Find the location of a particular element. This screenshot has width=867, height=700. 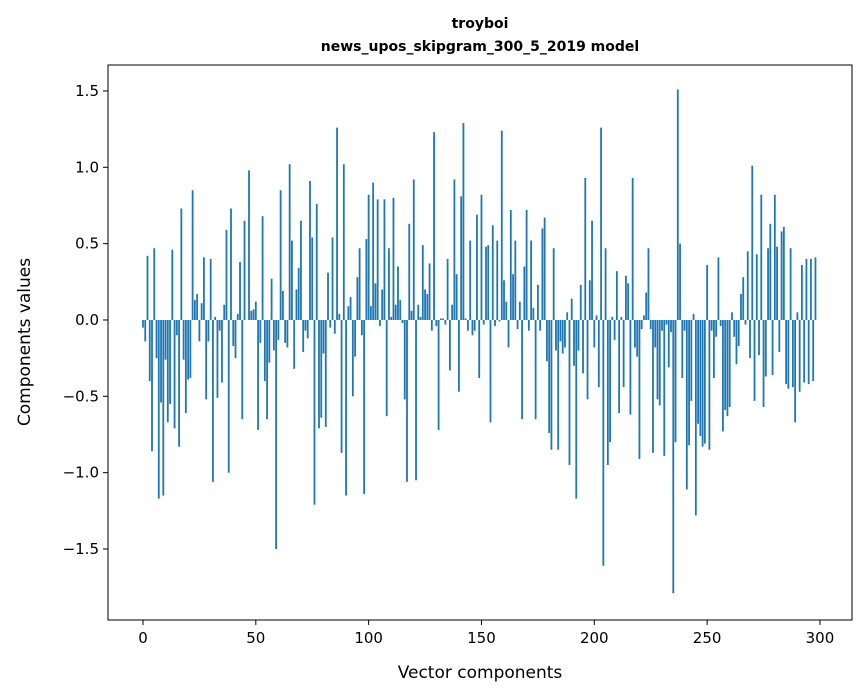

chart-title-line1: troyboi is located at coordinates (480, 24).